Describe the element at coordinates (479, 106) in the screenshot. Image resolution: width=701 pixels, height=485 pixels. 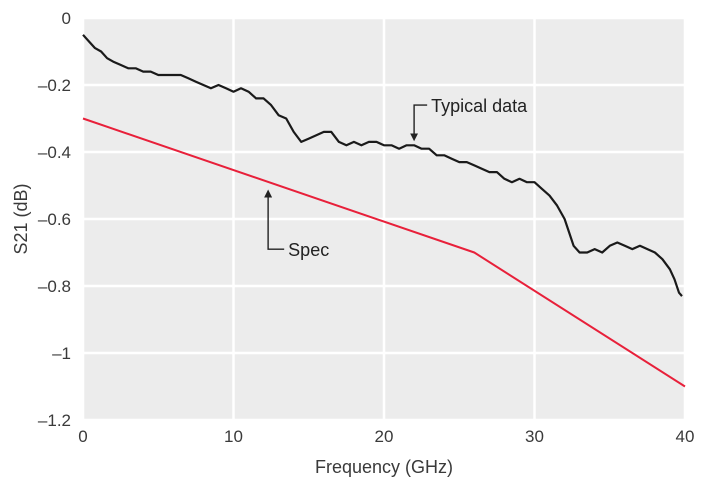
I see `typical-data-label: Typical data` at that location.